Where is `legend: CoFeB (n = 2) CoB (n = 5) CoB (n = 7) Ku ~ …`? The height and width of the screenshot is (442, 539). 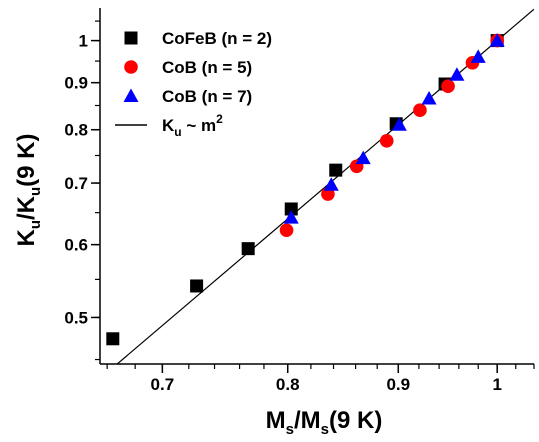 legend: CoFeB (n = 2) CoB (n = 5) CoB (n = 7) Ku ~ … is located at coordinates (193, 84).